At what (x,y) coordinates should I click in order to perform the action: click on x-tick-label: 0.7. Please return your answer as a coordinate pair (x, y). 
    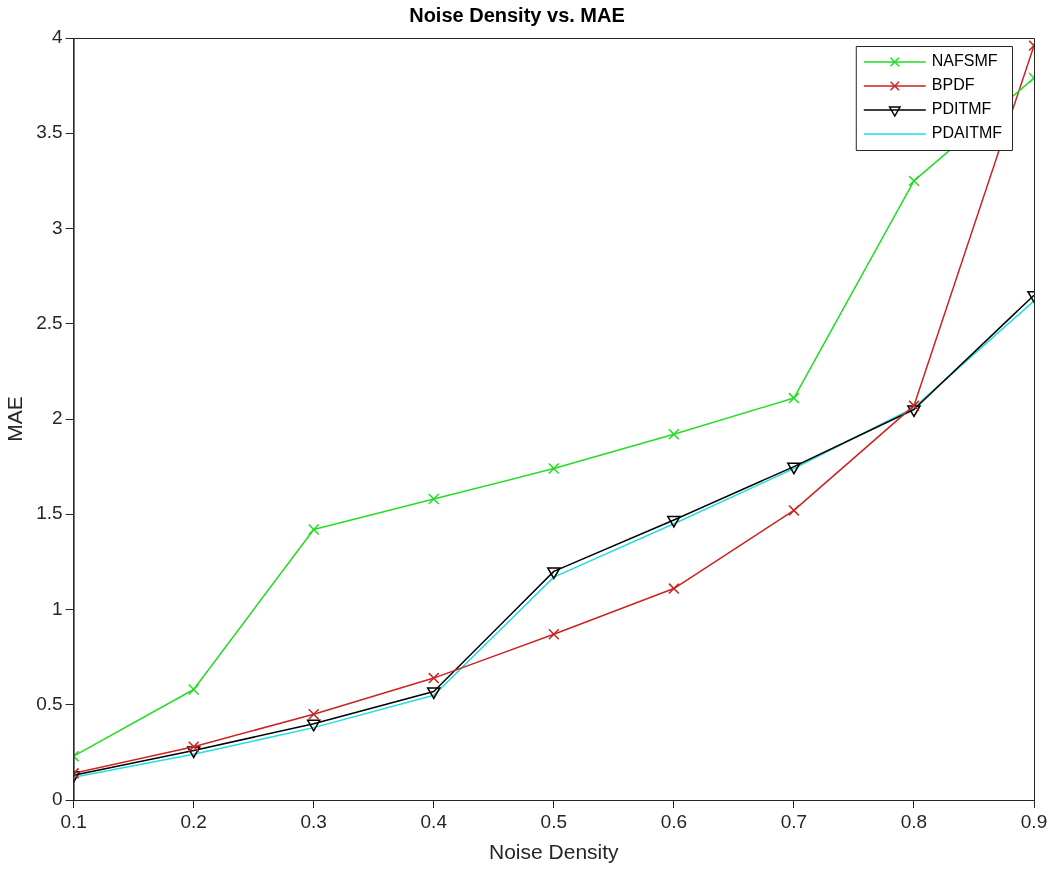
    Looking at the image, I should click on (794, 821).